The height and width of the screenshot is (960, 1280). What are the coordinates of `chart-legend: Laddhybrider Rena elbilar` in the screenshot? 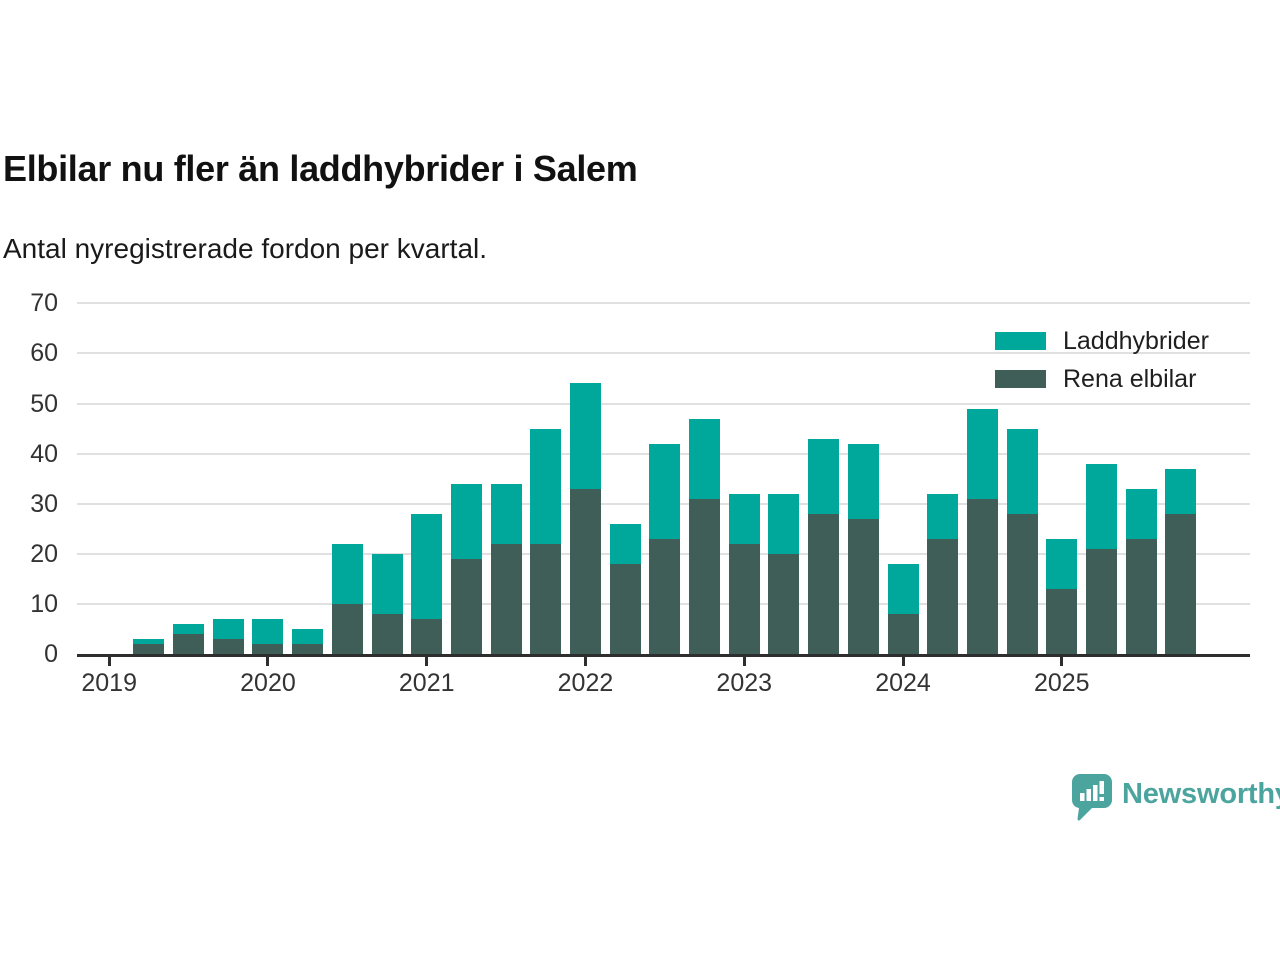 It's located at (1102, 365).